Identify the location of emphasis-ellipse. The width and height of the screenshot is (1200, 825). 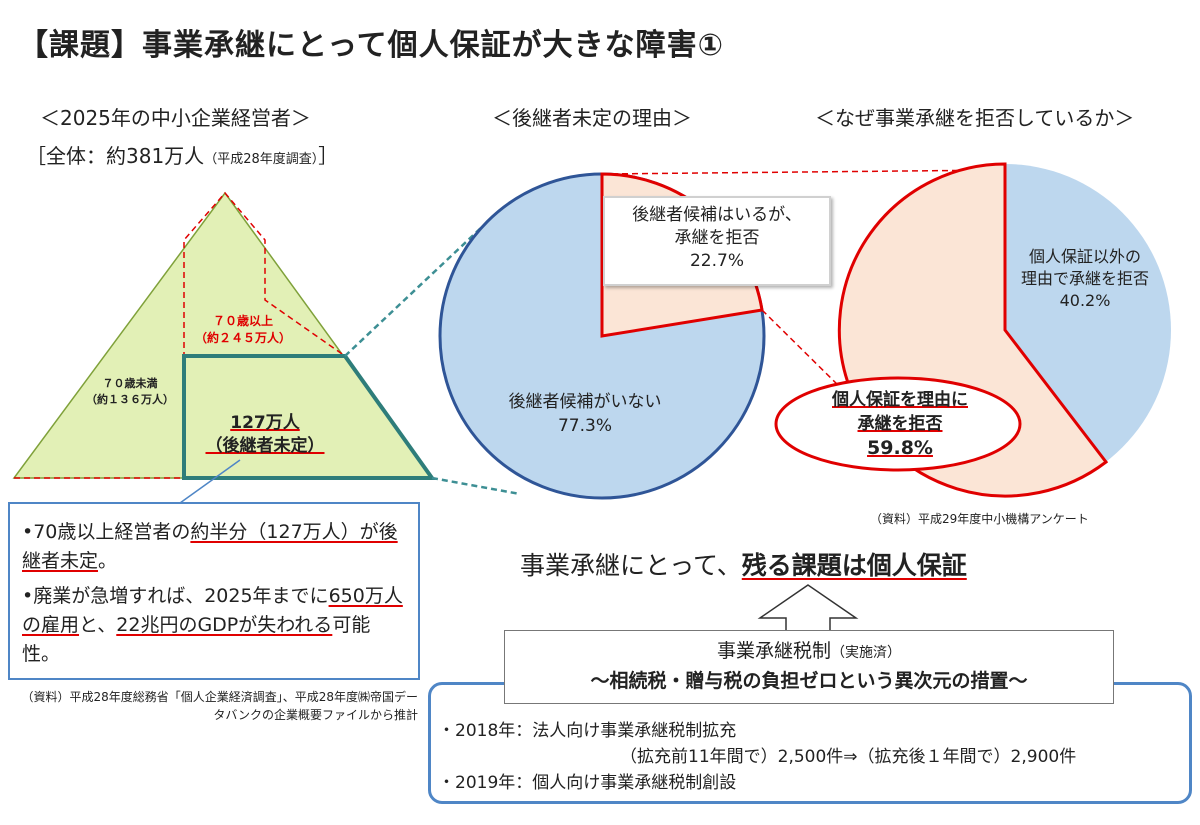
(898, 424).